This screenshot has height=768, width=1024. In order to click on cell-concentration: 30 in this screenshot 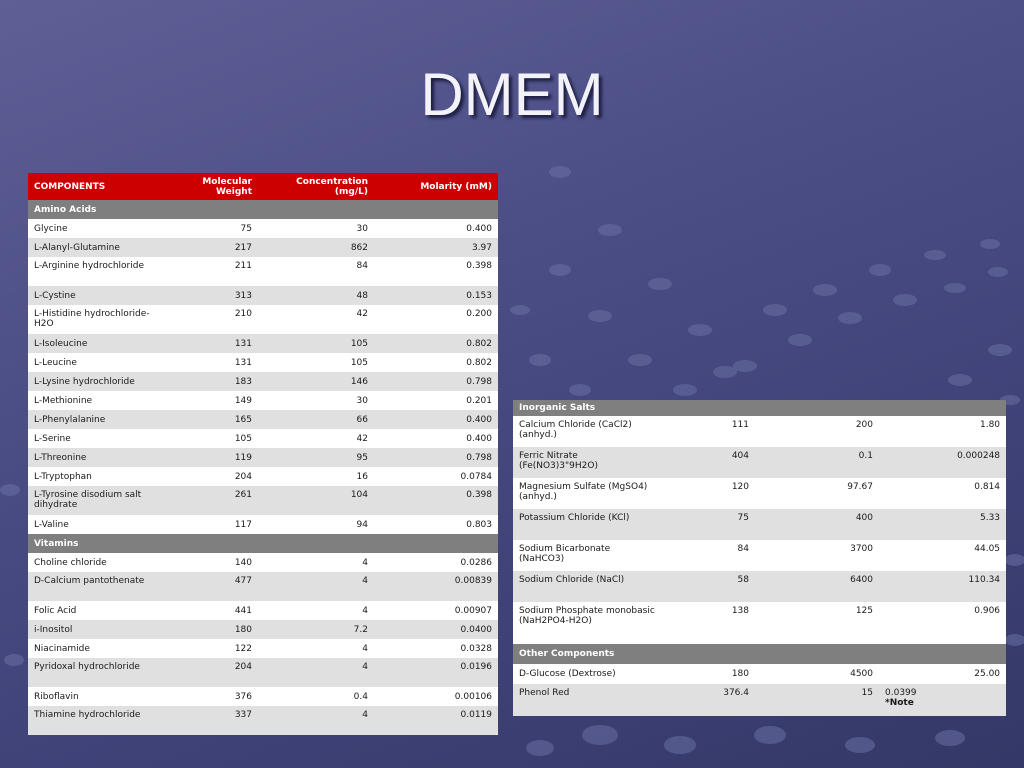, I will do `click(316, 400)`.